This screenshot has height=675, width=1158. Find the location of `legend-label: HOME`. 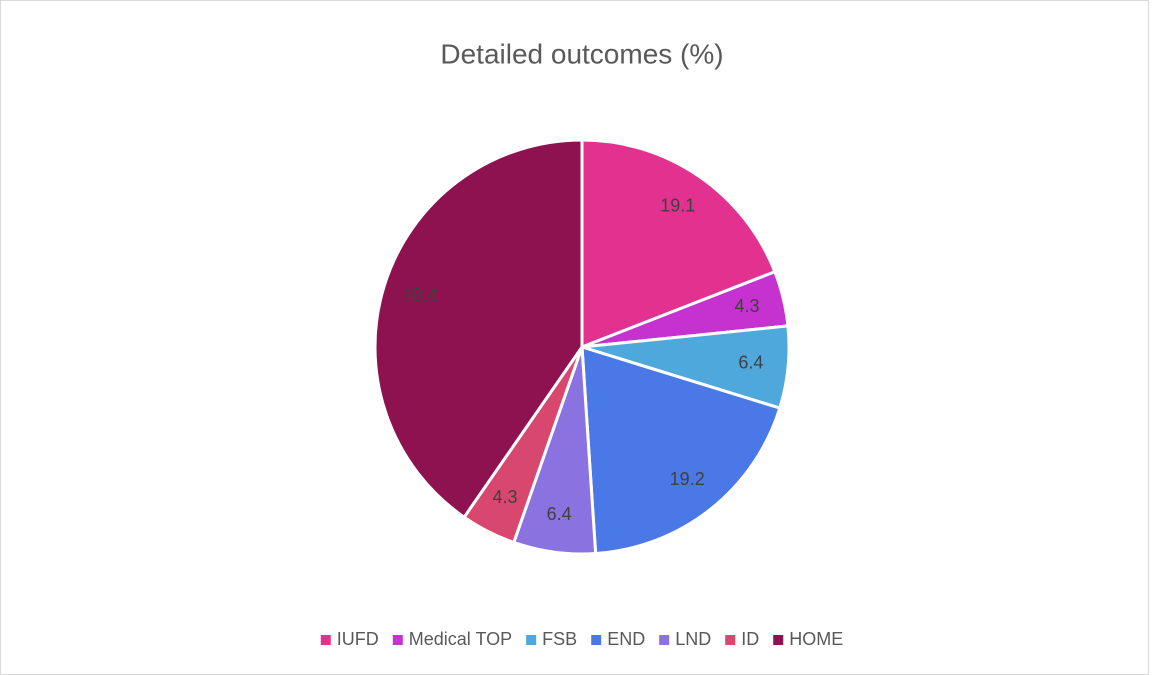

legend-label: HOME is located at coordinates (816, 639).